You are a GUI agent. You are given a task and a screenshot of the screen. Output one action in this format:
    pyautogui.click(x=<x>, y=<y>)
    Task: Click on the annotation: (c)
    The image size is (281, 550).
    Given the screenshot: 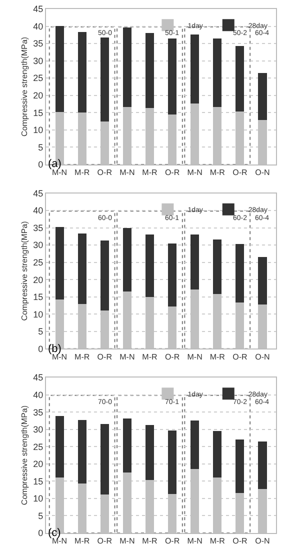 What is the action you would take?
    pyautogui.click(x=54, y=533)
    